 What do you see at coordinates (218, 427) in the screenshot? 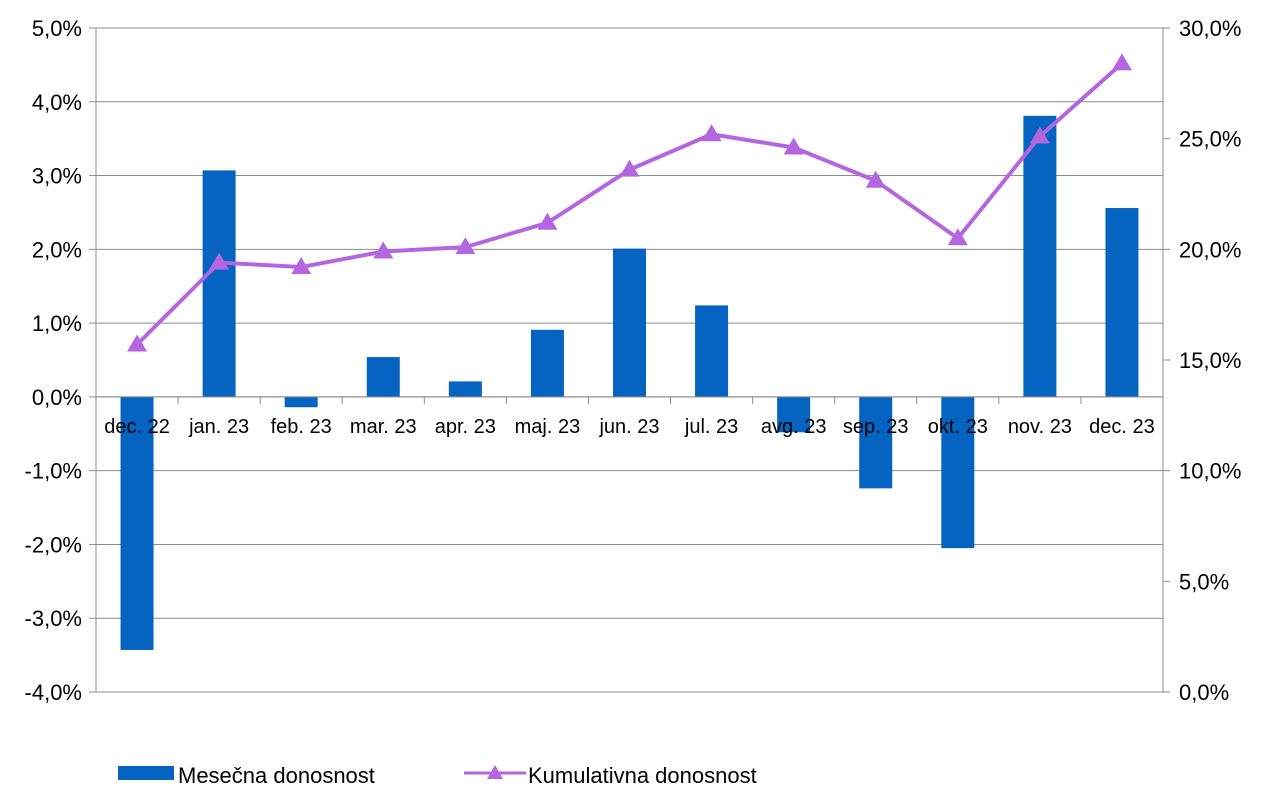
I see `category-label: jan. 23` at bounding box center [218, 427].